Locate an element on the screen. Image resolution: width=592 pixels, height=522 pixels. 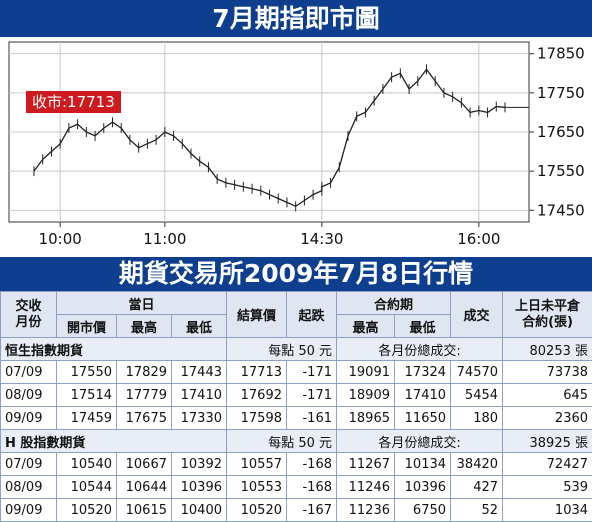
x-tick-label: 14:30 is located at coordinates (321, 239).